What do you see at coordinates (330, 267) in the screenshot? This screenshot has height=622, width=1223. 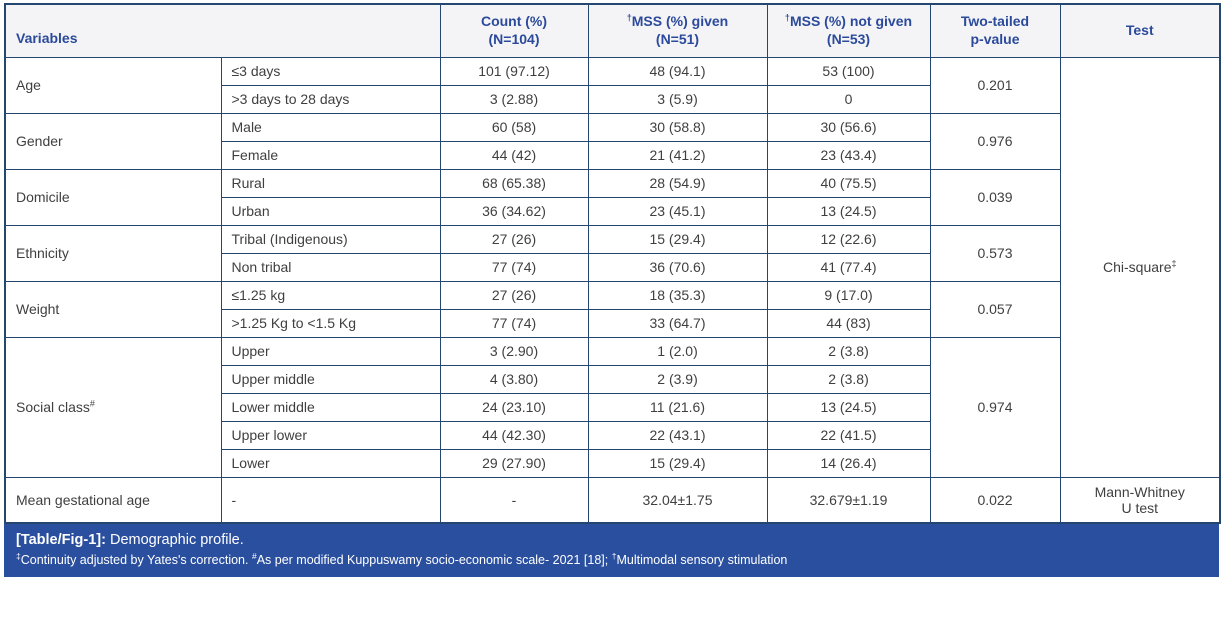 I see `subcategory-cell: Non tribal` at bounding box center [330, 267].